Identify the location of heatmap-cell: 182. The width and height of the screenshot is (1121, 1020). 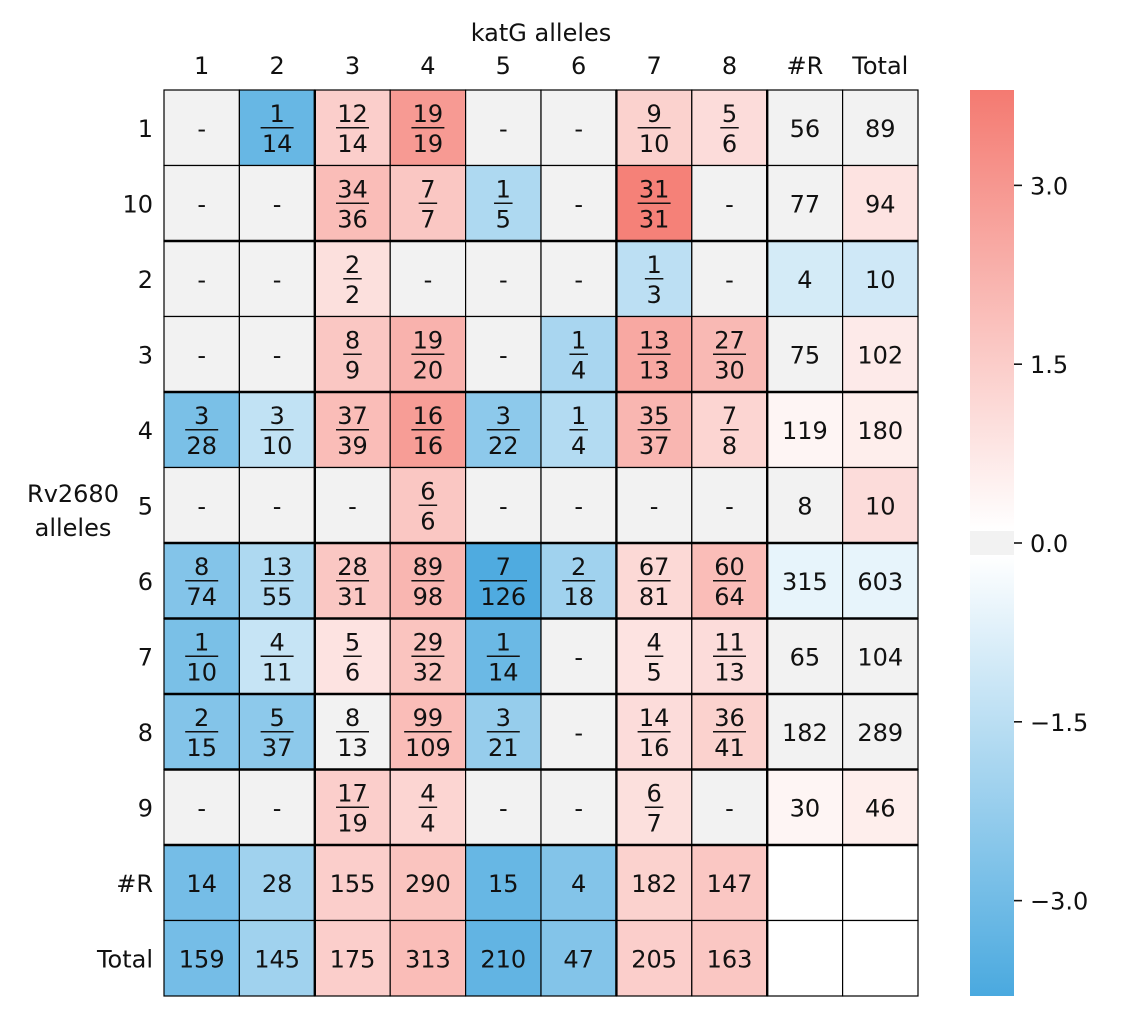
(805, 732).